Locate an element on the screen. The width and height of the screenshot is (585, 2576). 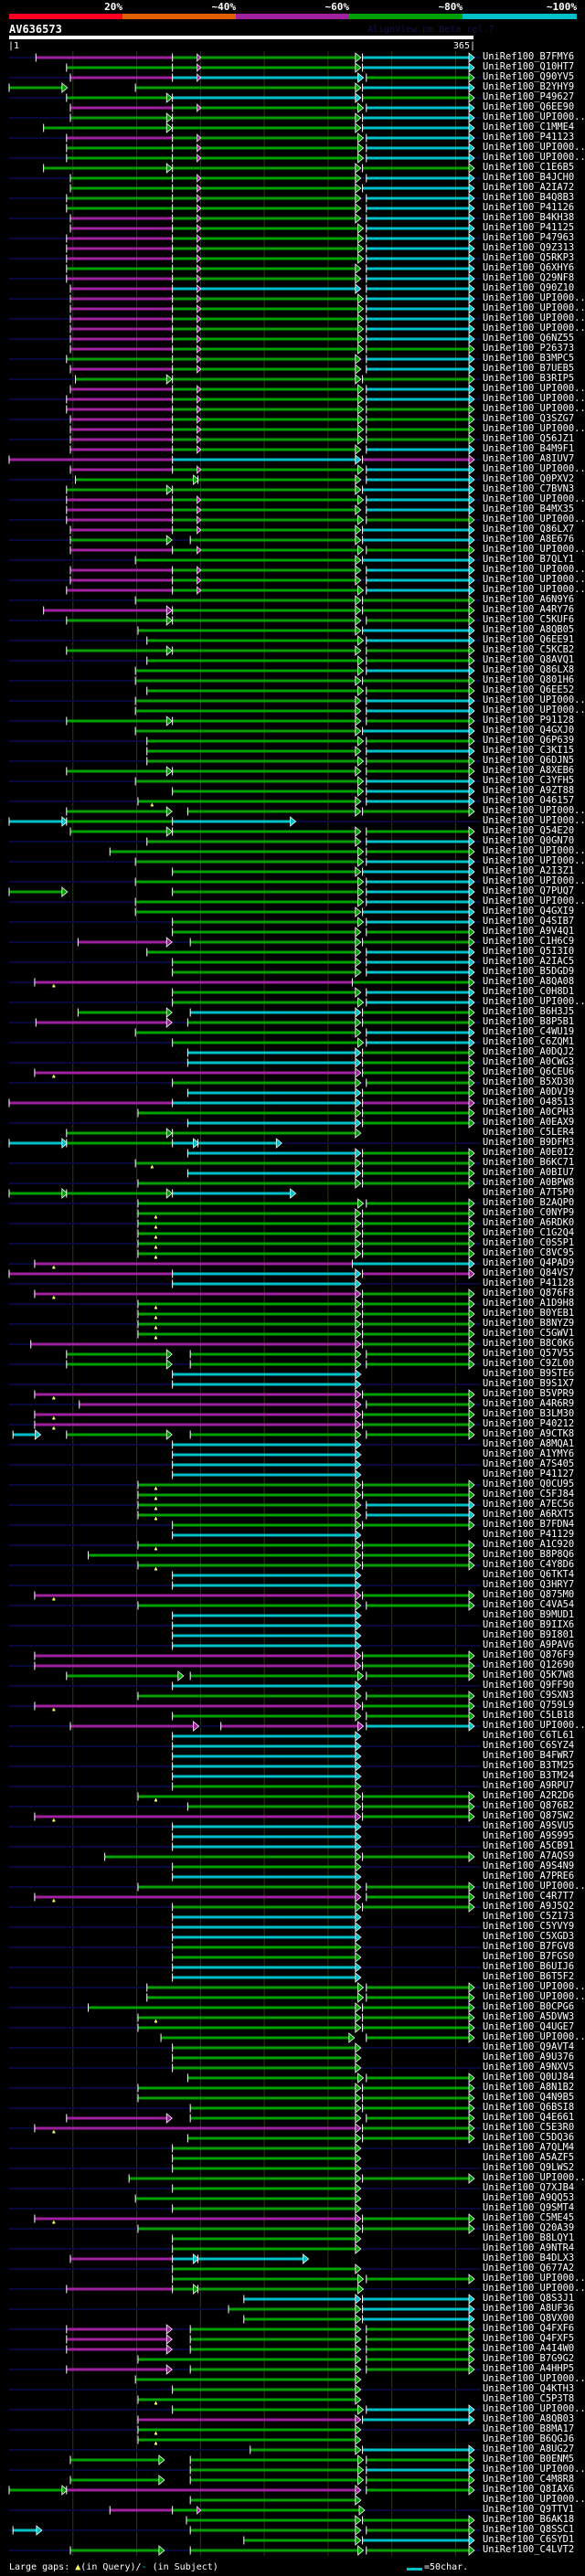
hit-label: UniRef100_C6SYZ4 is located at coordinates (529, 1745).